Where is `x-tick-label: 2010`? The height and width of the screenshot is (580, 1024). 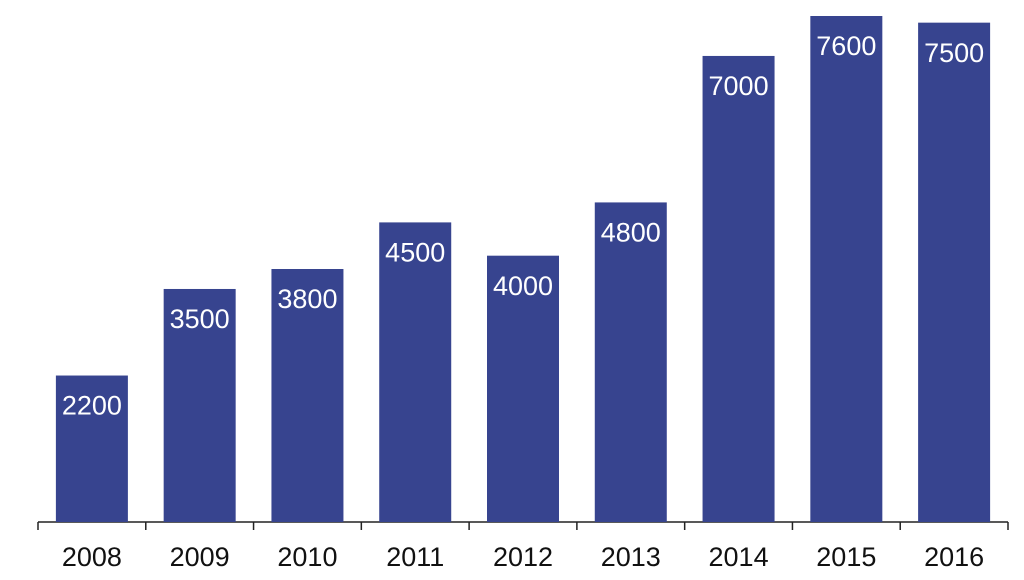
x-tick-label: 2010 is located at coordinates (307, 557).